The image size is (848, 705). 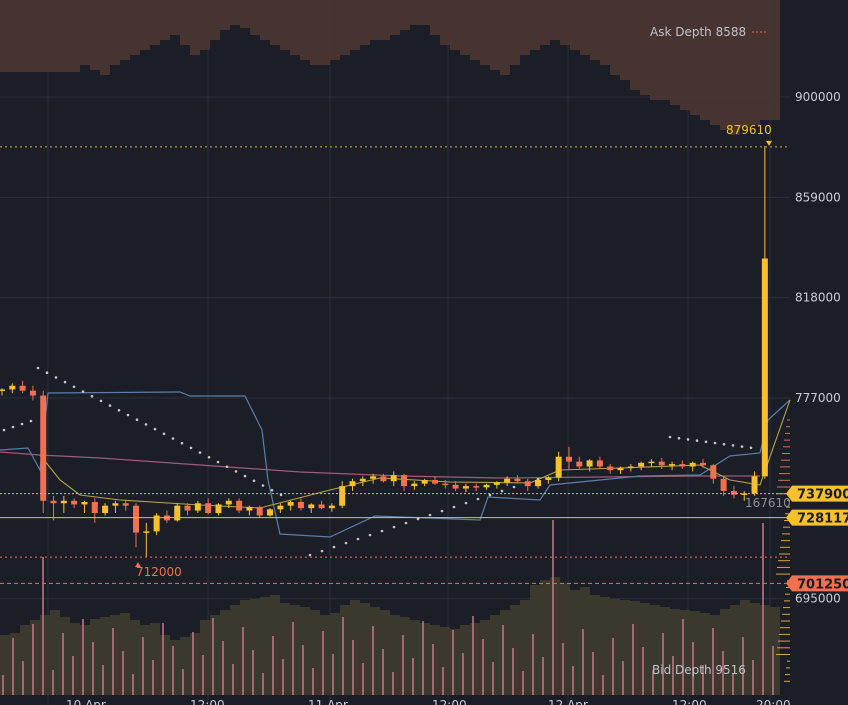 What do you see at coordinates (817, 493) in the screenshot?
I see `price-badge-shape` at bounding box center [817, 493].